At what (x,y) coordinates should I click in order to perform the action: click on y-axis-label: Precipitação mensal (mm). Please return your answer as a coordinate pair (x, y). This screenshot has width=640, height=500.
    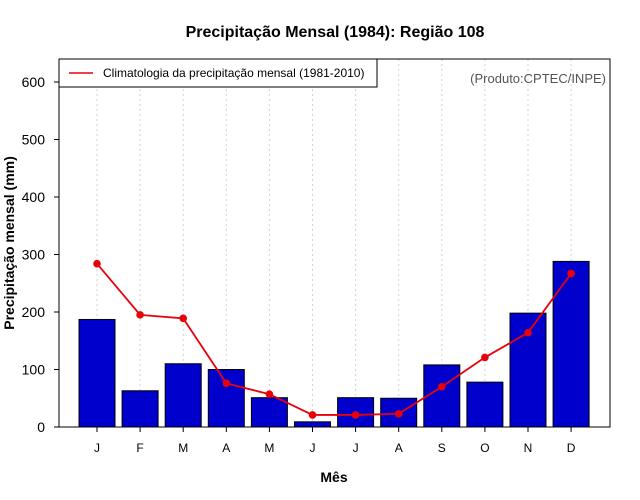
    Looking at the image, I should click on (9, 243).